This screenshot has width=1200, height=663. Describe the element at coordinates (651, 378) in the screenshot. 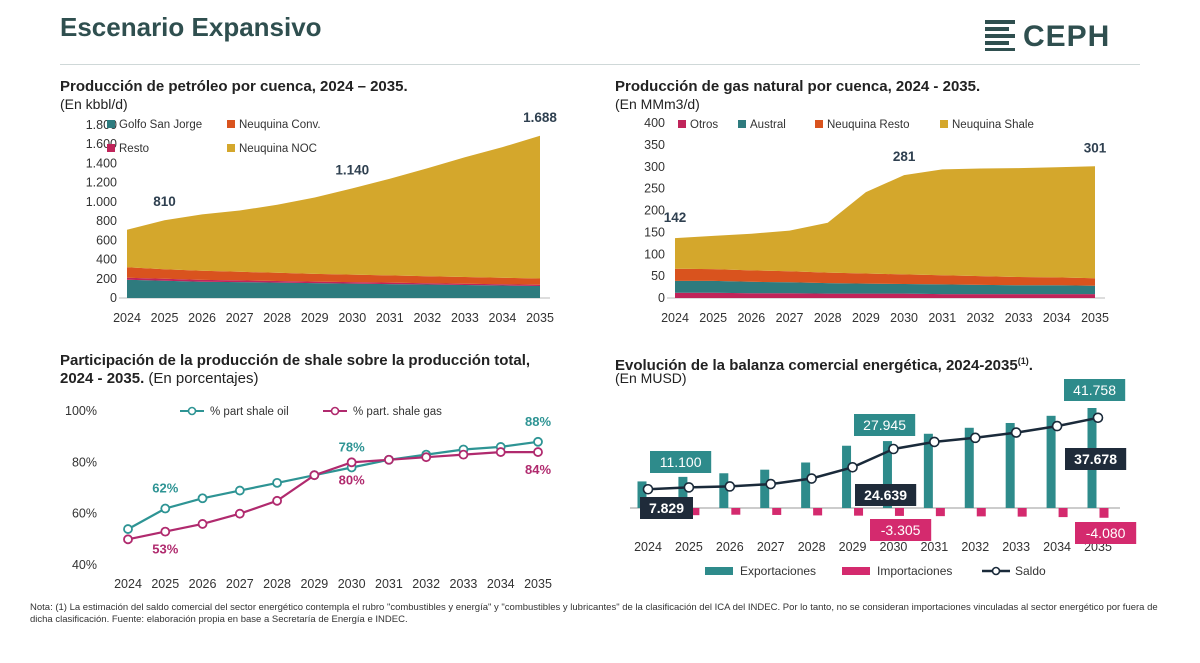

I see `trade-chart-subtitle: (En MUSD)` at that location.